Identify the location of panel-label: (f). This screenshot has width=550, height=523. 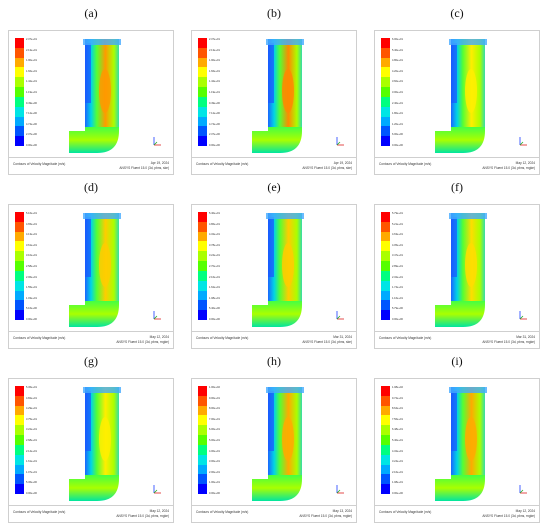
(457, 187).